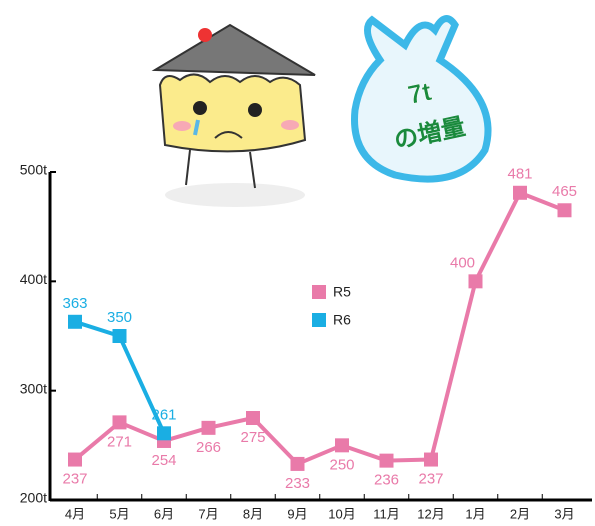 The image size is (595, 526). I want to click on data-label: 400, so click(462, 262).